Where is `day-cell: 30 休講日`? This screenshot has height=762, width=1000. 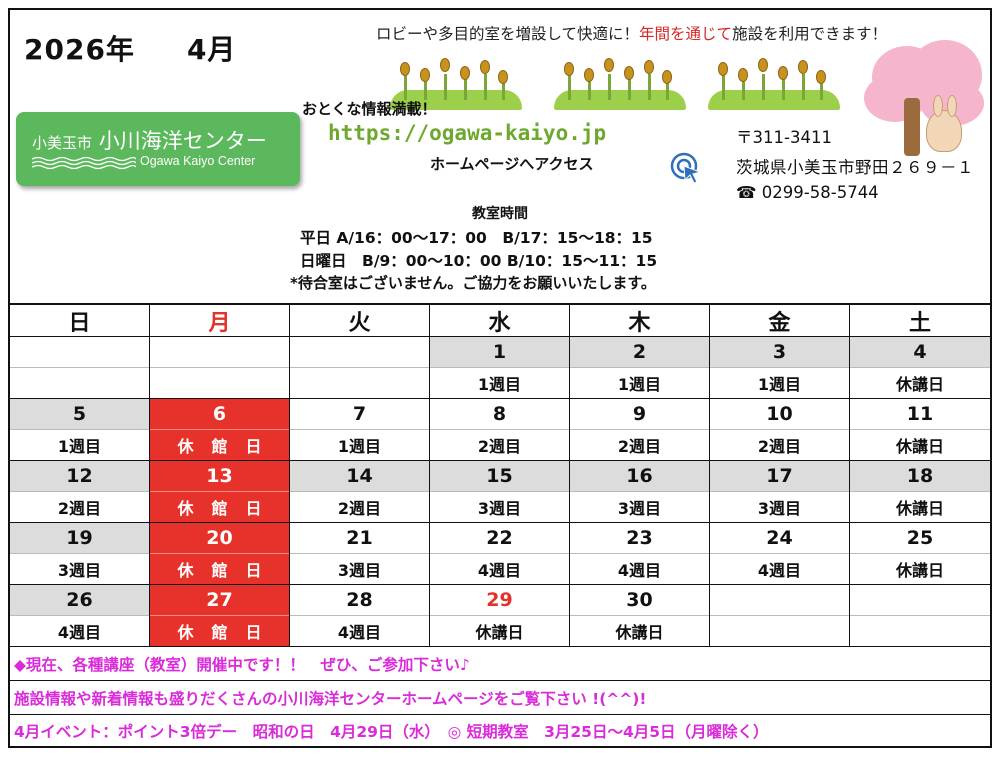
day-cell: 30 休講日 is located at coordinates (640, 615).